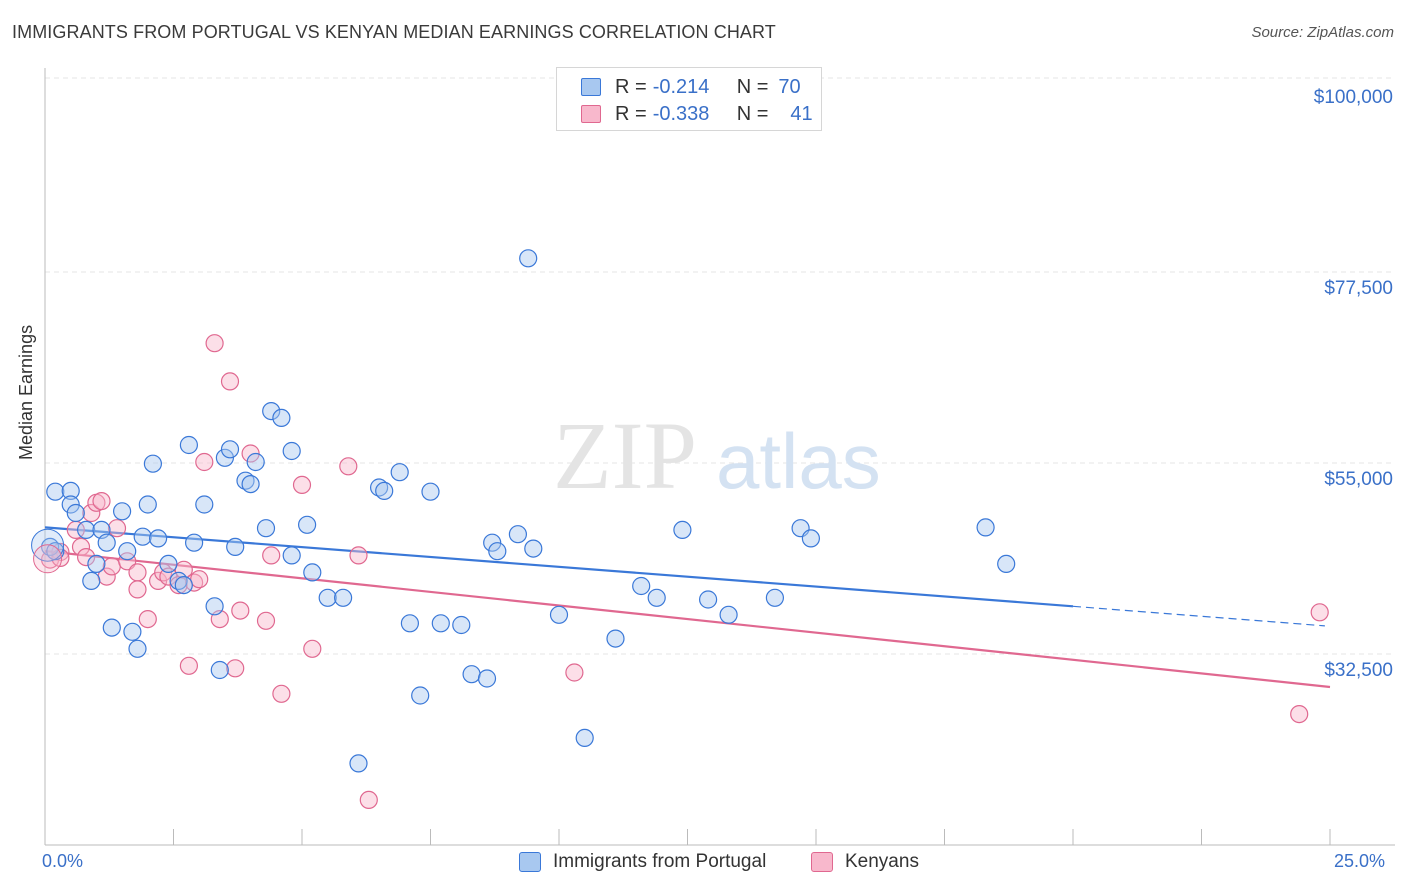 The height and width of the screenshot is (892, 1406). Describe the element at coordinates (687, 619) in the screenshot. I see `trend-line-kenyans` at that location.